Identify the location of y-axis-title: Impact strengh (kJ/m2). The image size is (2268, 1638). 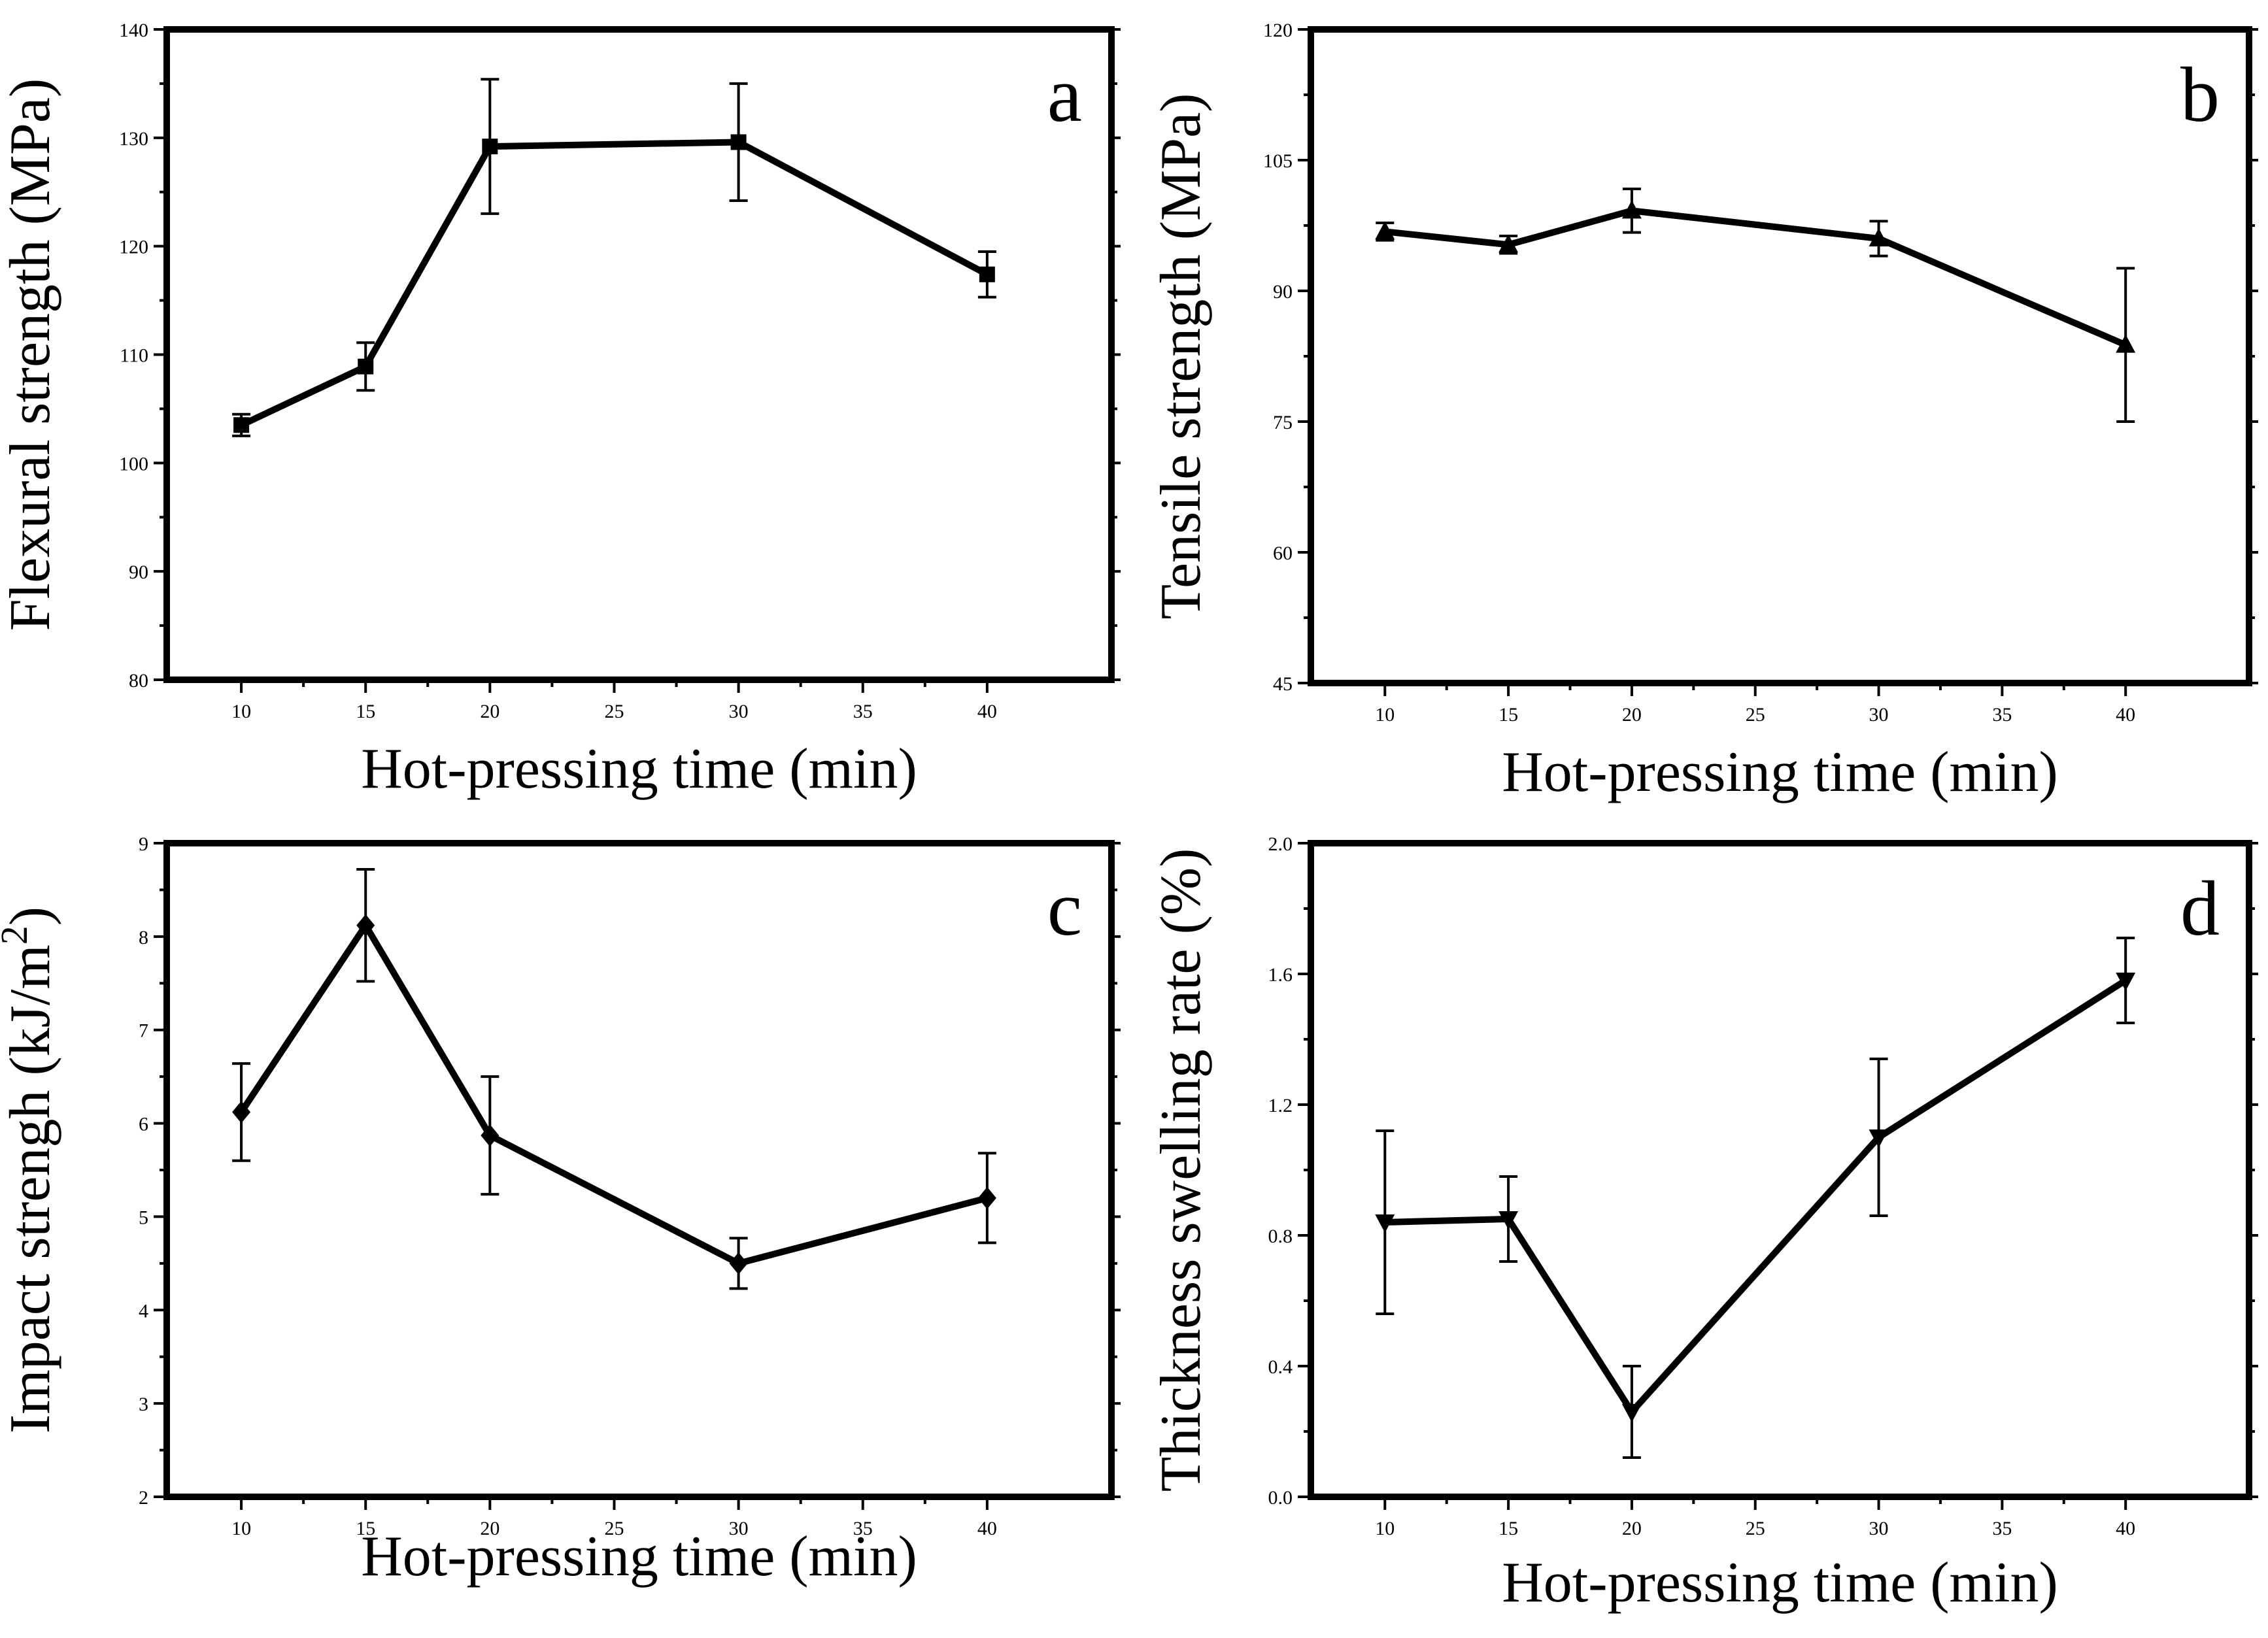
(31, 1170).